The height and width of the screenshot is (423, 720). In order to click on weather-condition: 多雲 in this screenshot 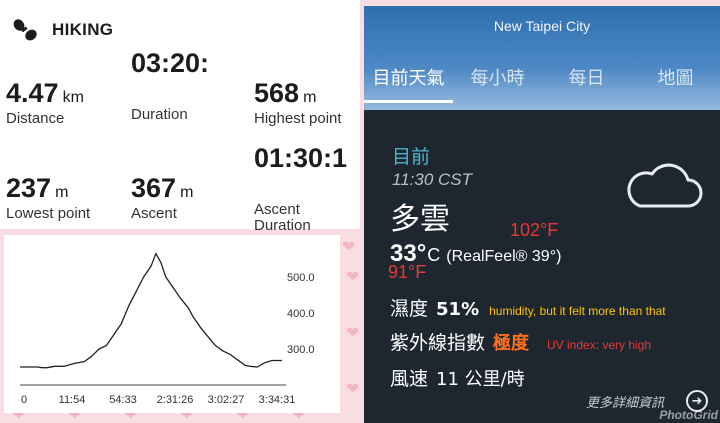, I will do `click(420, 219)`.